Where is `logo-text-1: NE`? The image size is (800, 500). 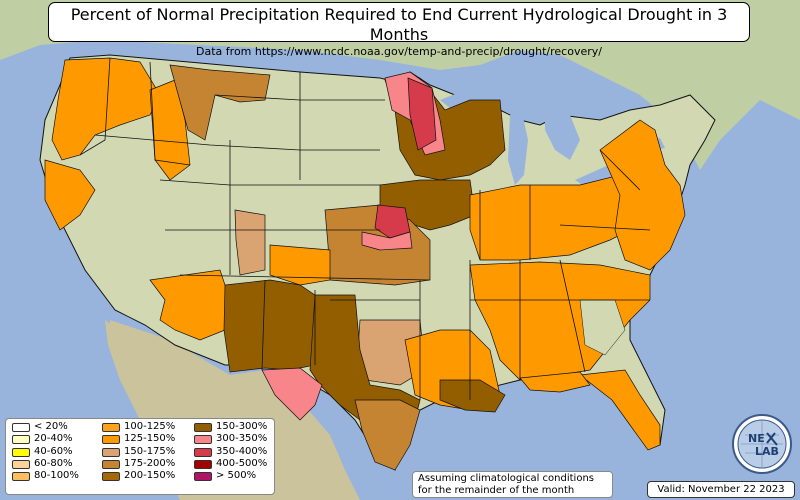
logo-text-1: NE is located at coordinates (756, 438).